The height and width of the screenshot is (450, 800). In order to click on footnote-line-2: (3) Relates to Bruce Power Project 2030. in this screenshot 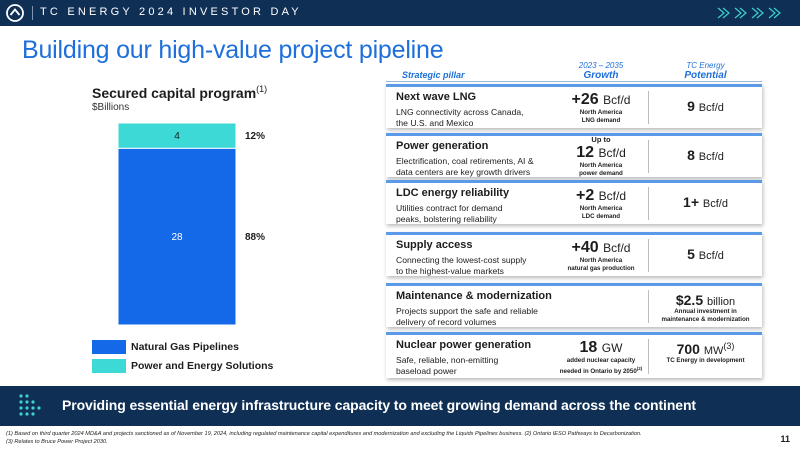, I will do `click(57, 441)`.